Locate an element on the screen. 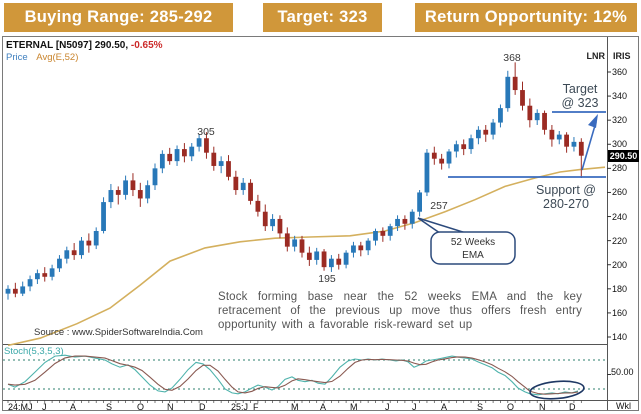 Image resolution: width=641 pixels, height=414 pixels. support-annotation-line2: 280-270 is located at coordinates (566, 204).